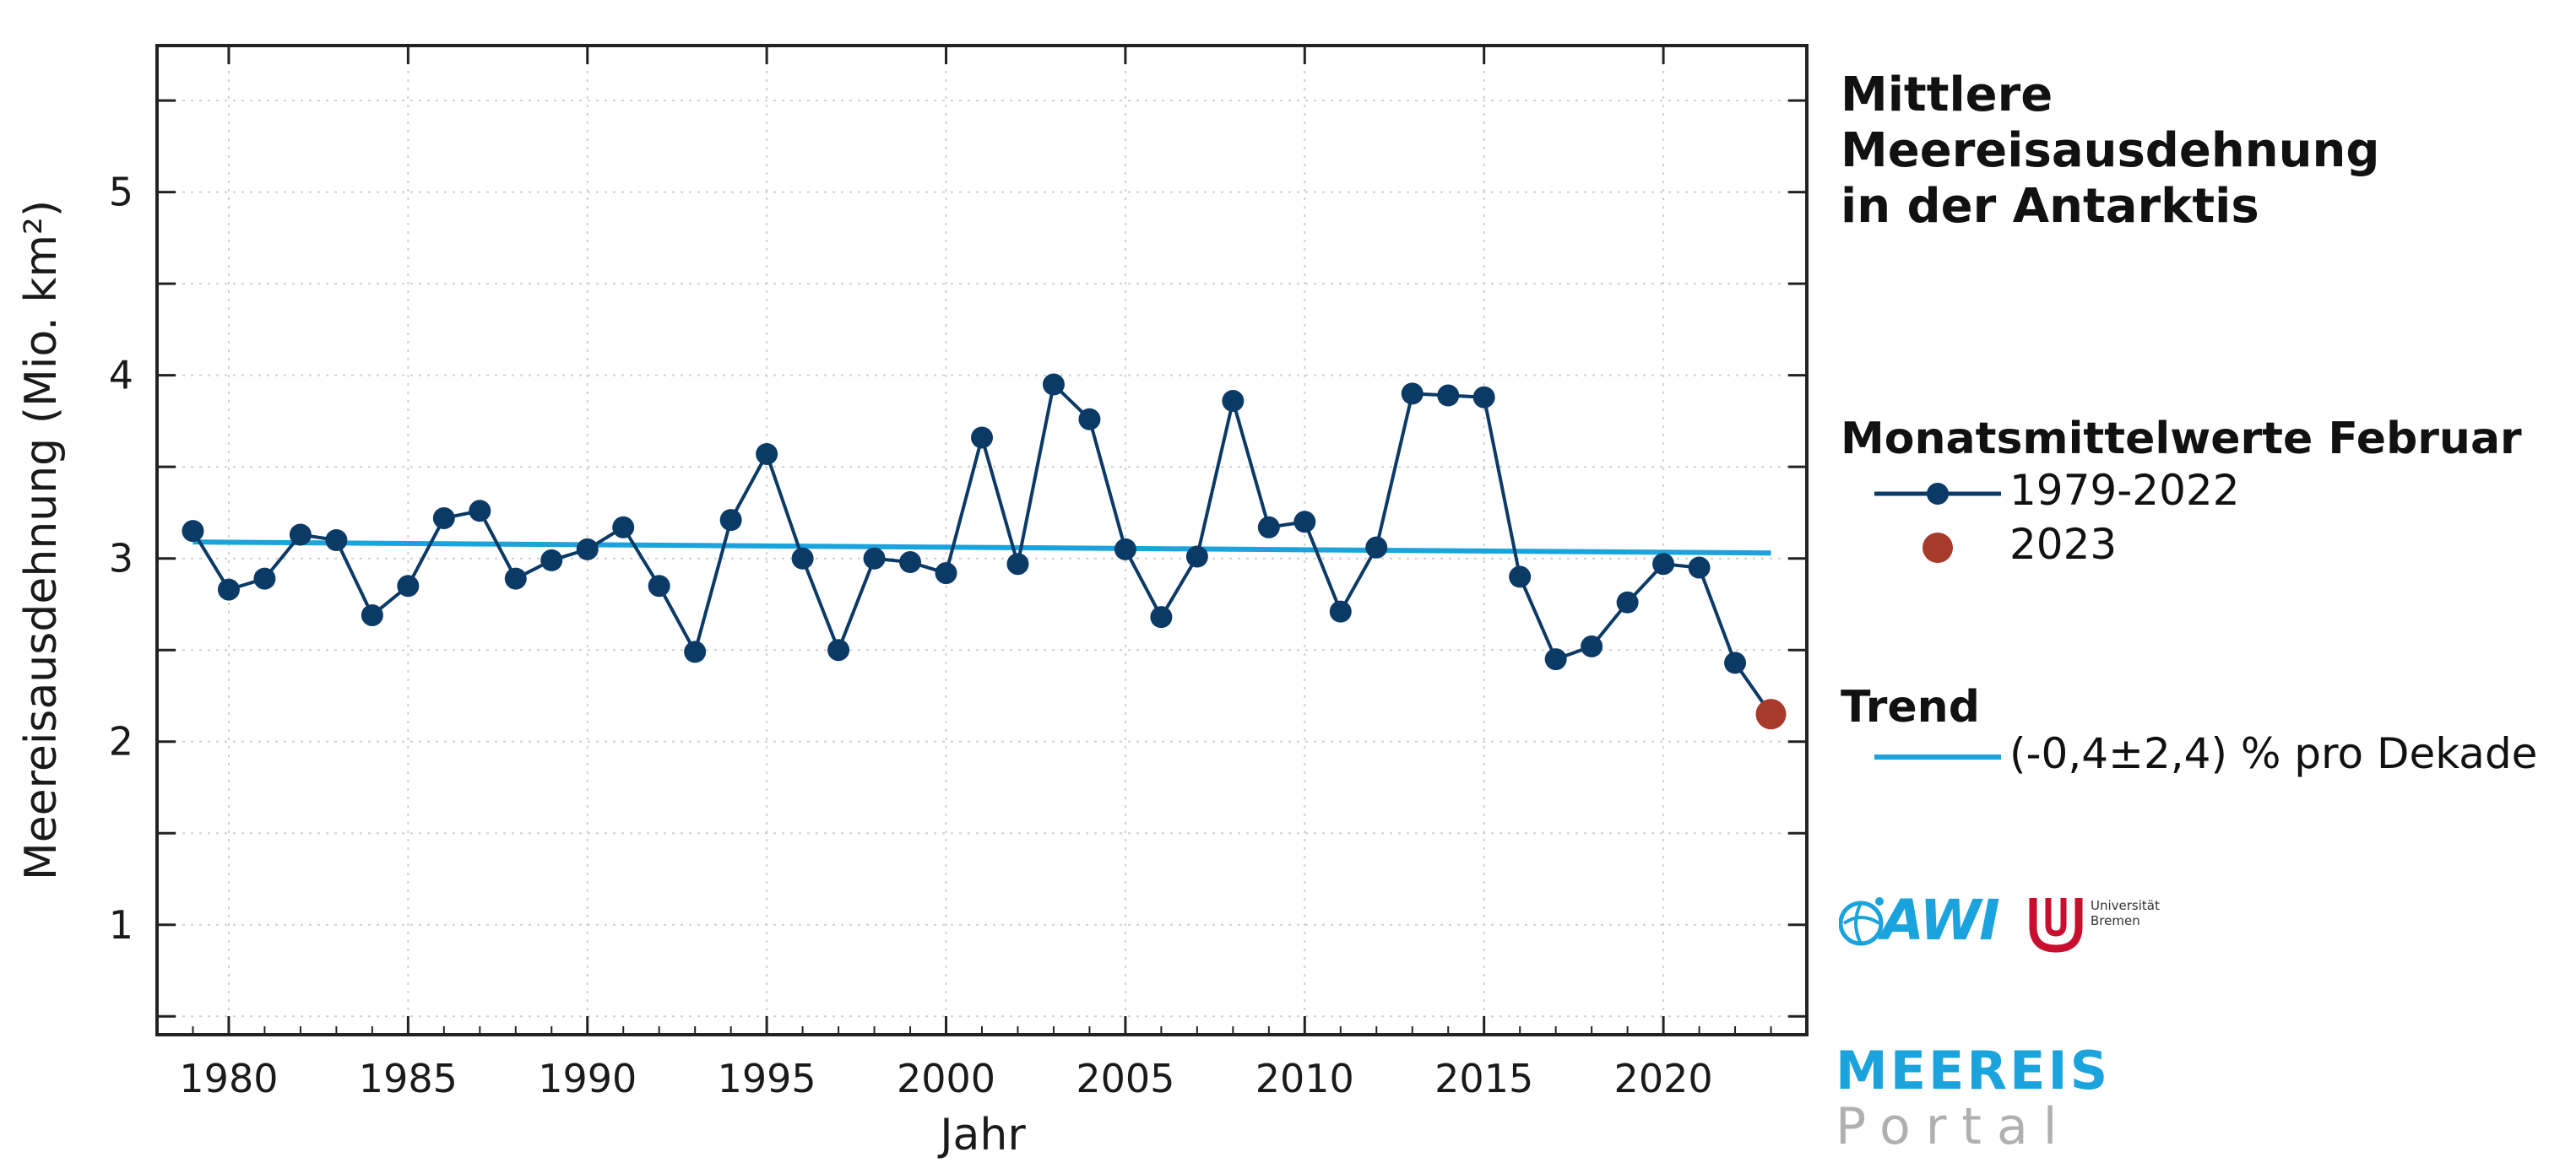  I want to click on x-tick-label: 2010, so click(1304, 1079).